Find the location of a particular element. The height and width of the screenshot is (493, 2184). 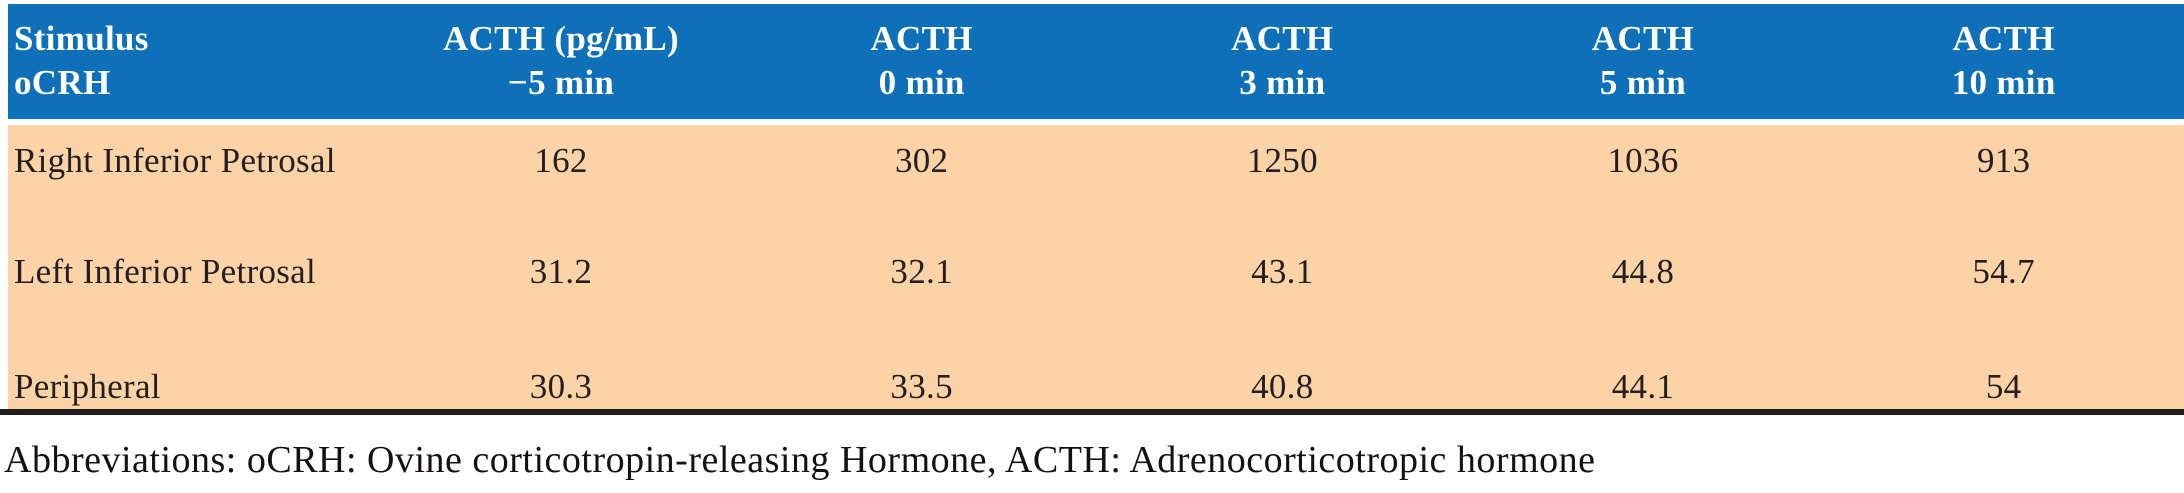

row-label-text: Peripheral is located at coordinates (87, 386).